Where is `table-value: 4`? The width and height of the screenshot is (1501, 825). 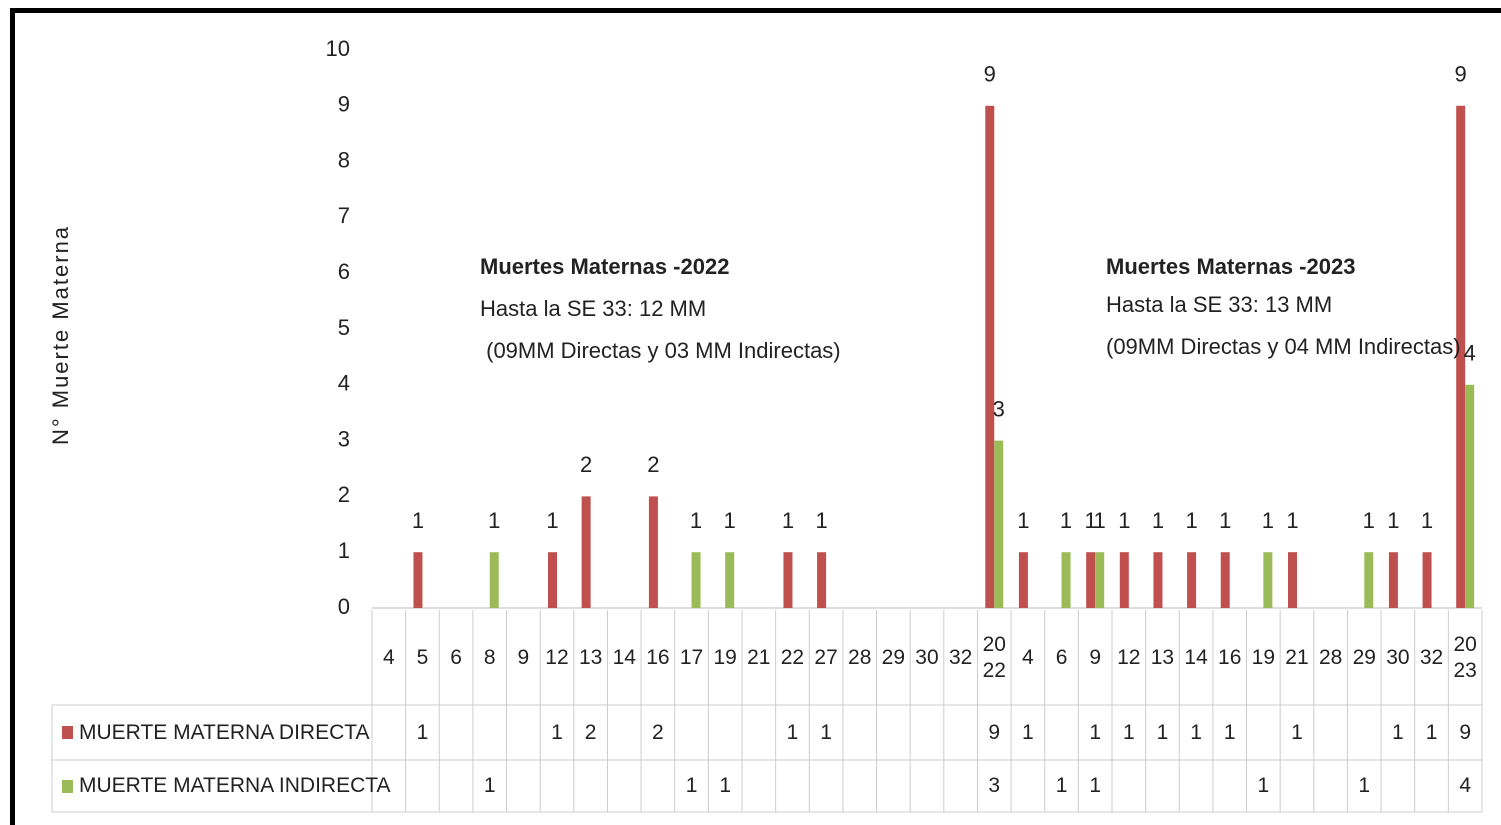 table-value: 4 is located at coordinates (1465, 785).